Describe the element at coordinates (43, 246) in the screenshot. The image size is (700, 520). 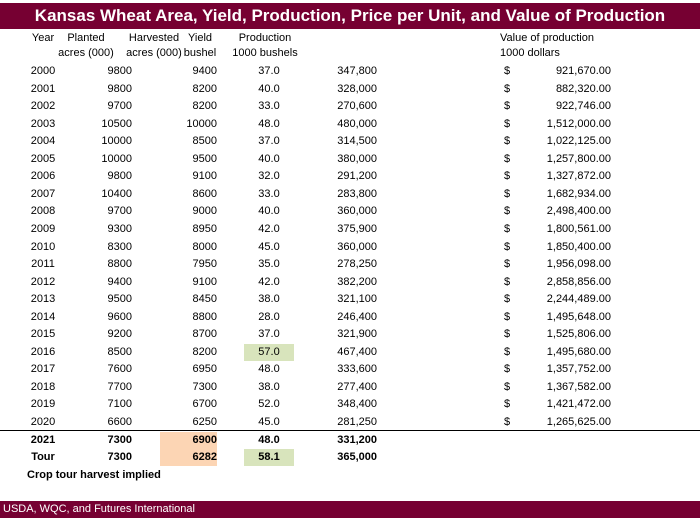
I see `cell-year: 2010` at that location.